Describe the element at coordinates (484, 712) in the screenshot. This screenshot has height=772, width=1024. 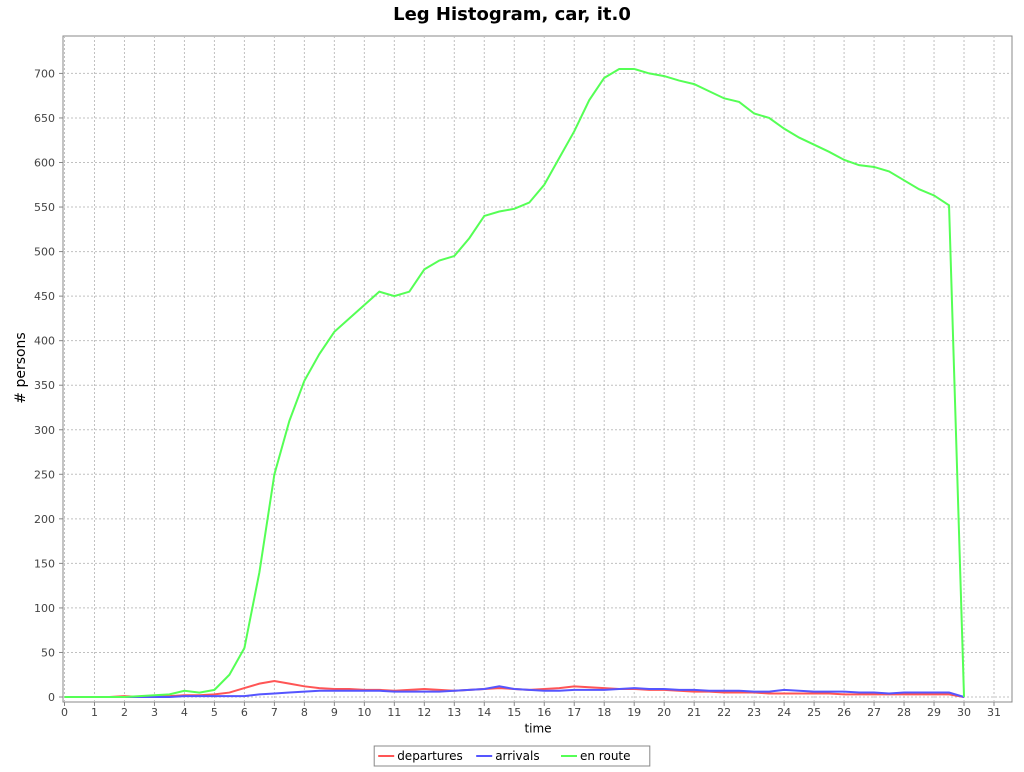
I see `x-tick-label: 14` at that location.